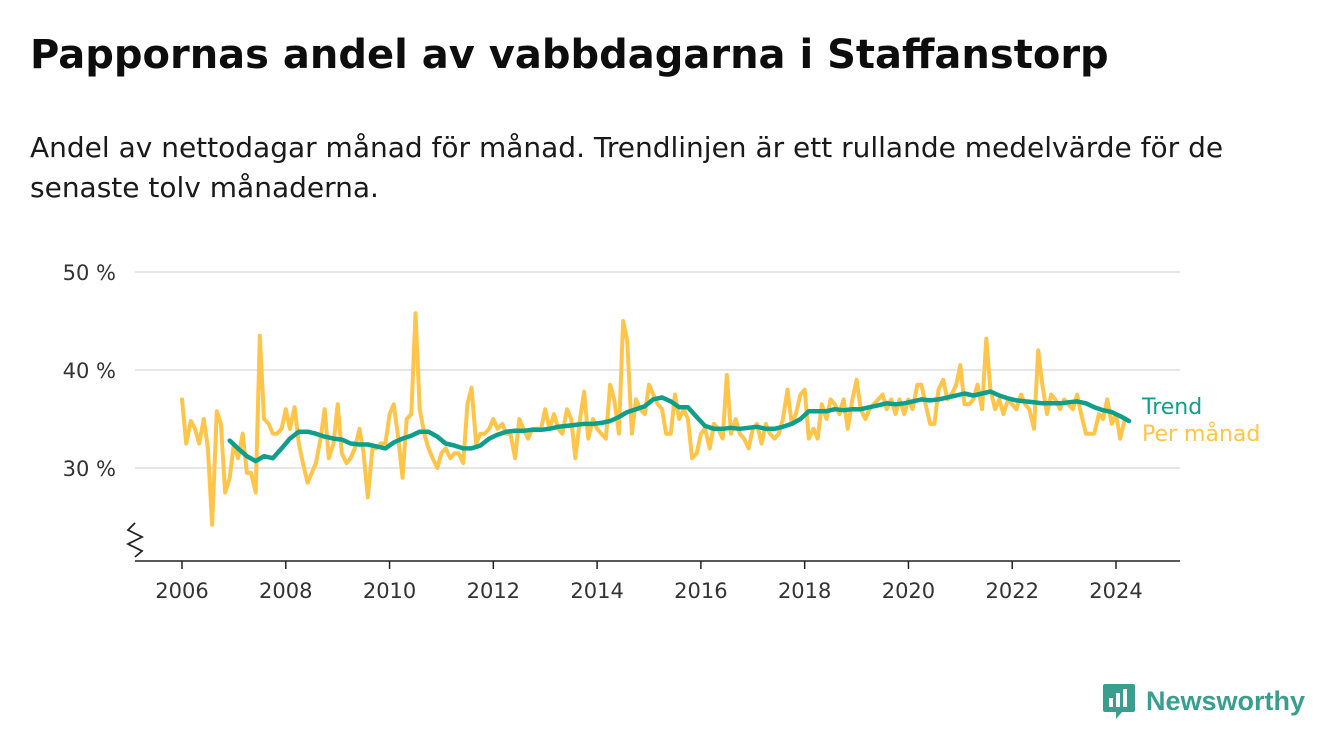 The height and width of the screenshot is (753, 1340). I want to click on axis-break-icon, so click(135, 540).